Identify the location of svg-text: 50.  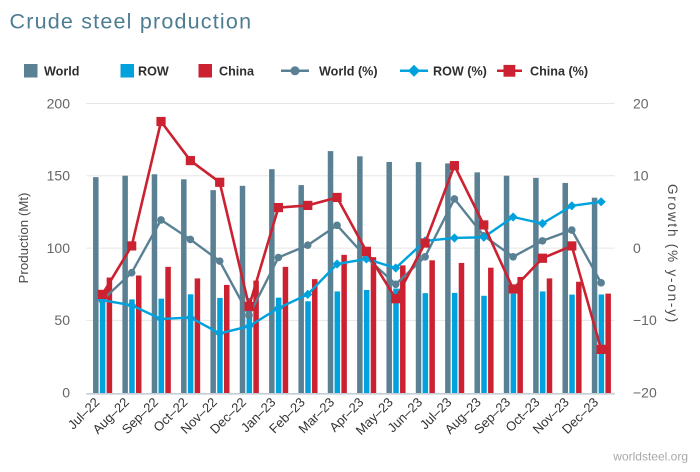
(62, 320).